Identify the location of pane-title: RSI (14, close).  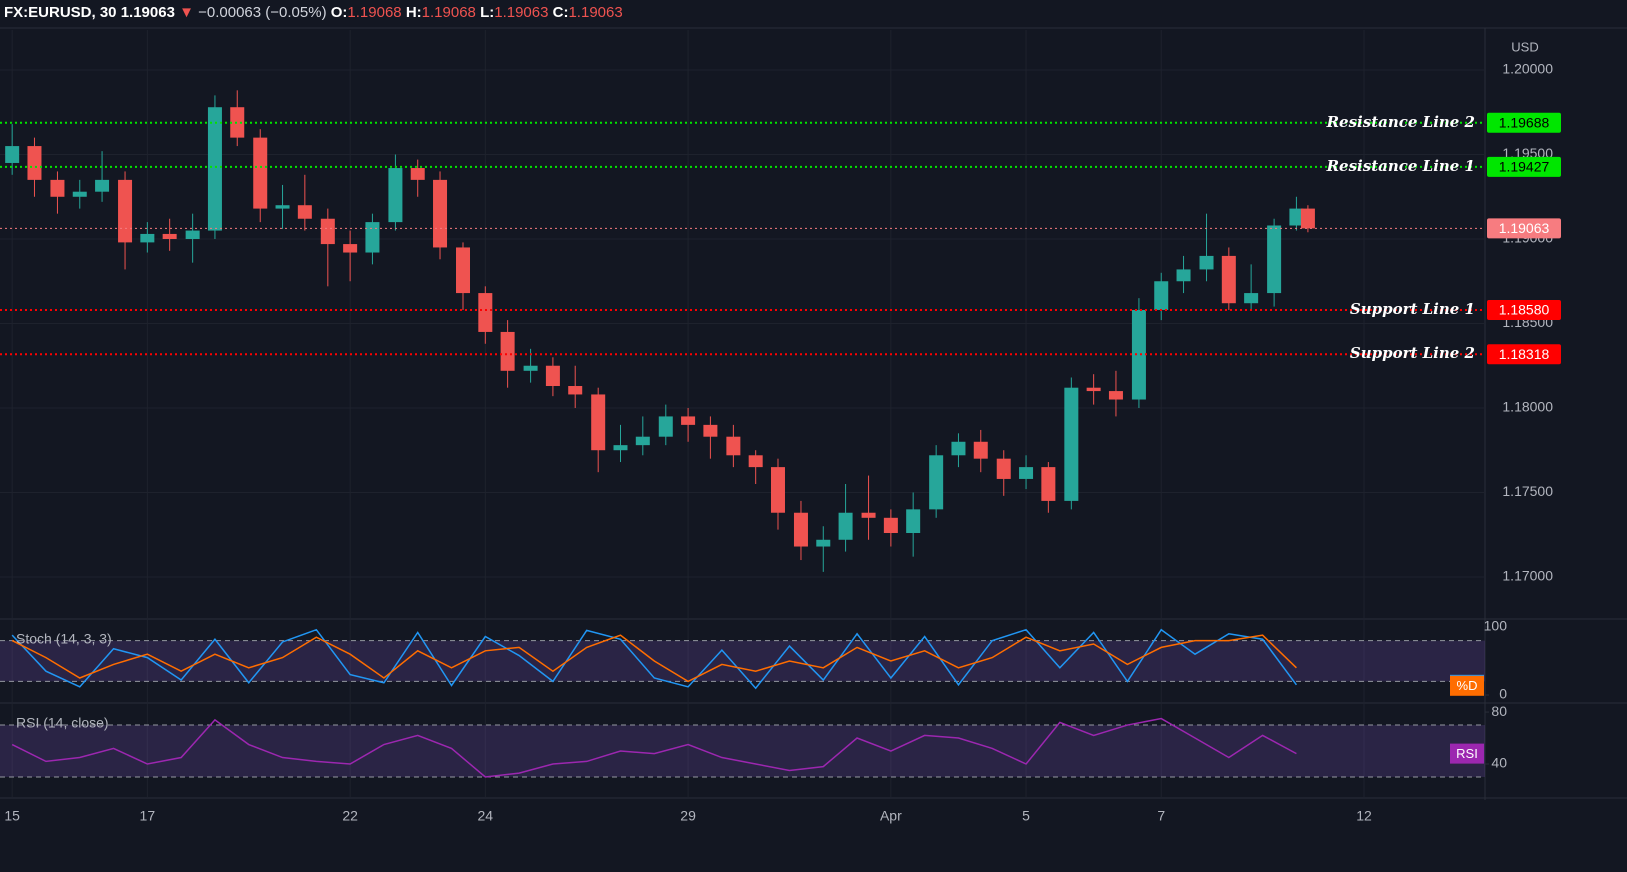
(62, 723).